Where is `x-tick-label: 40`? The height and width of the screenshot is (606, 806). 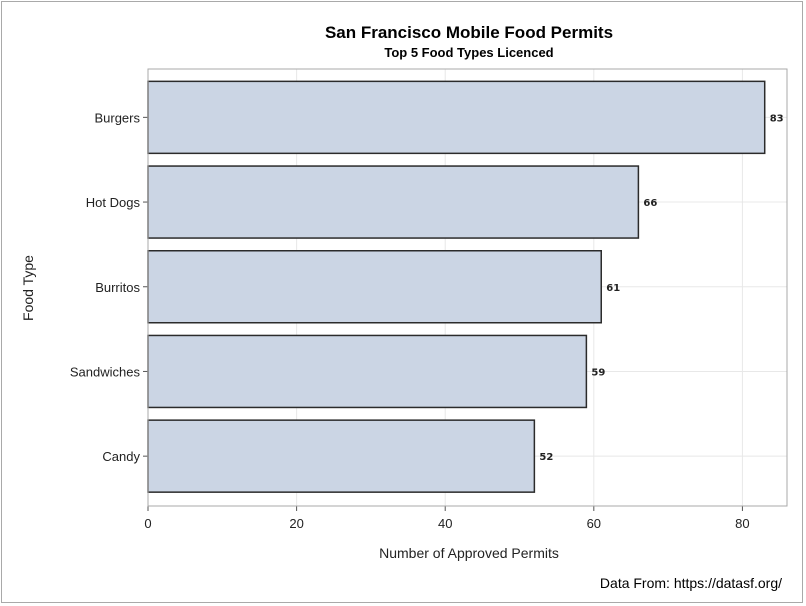 x-tick-label: 40 is located at coordinates (445, 523).